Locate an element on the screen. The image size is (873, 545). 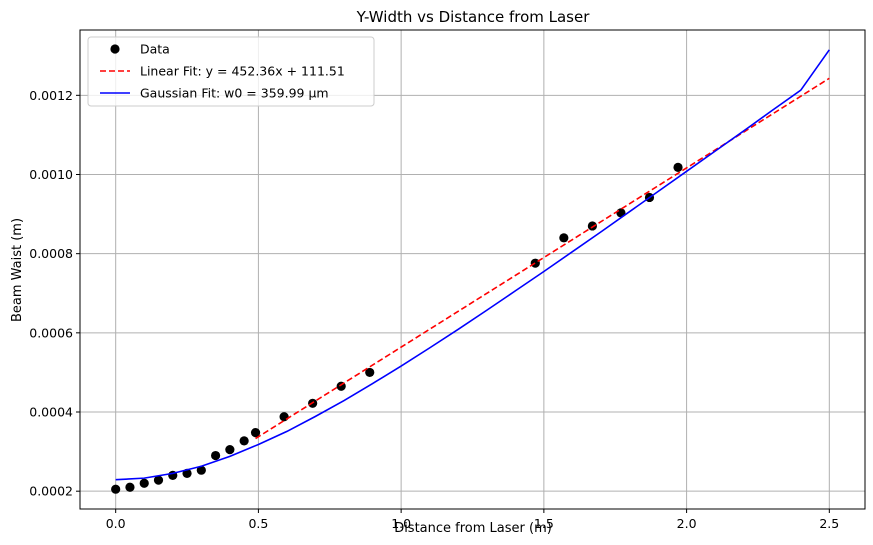
x-axis-label: Distance from Laser (m) is located at coordinates (473, 528).